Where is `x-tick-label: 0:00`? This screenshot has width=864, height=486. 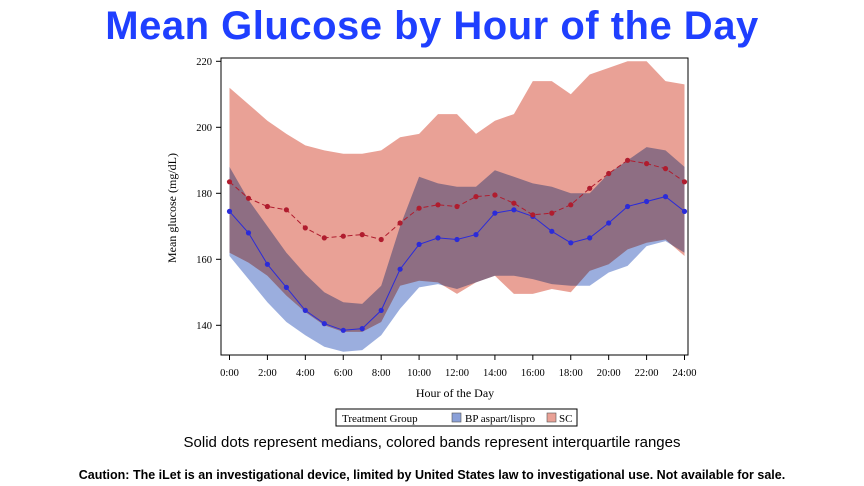 x-tick-label: 0:00 is located at coordinates (229, 373).